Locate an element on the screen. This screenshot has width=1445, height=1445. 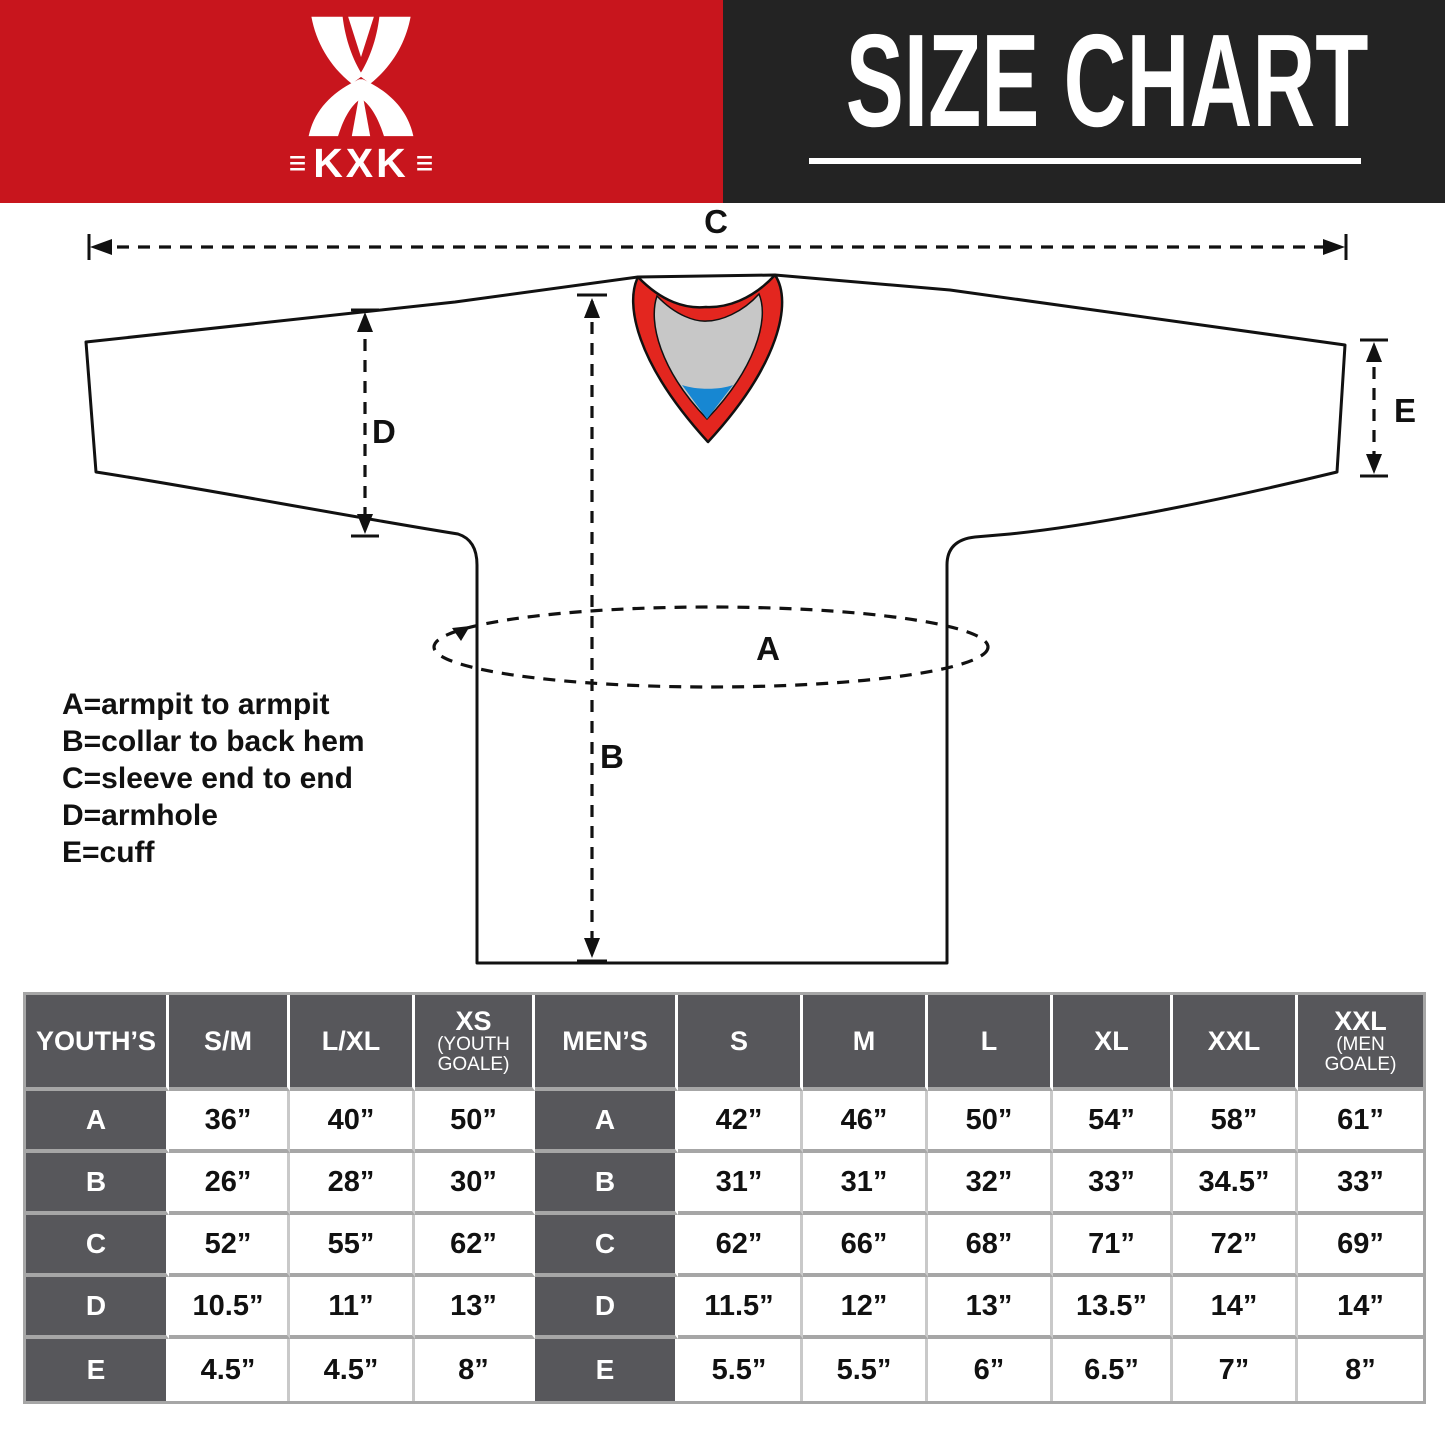
youth-size-value: 52” is located at coordinates (229, 1246).